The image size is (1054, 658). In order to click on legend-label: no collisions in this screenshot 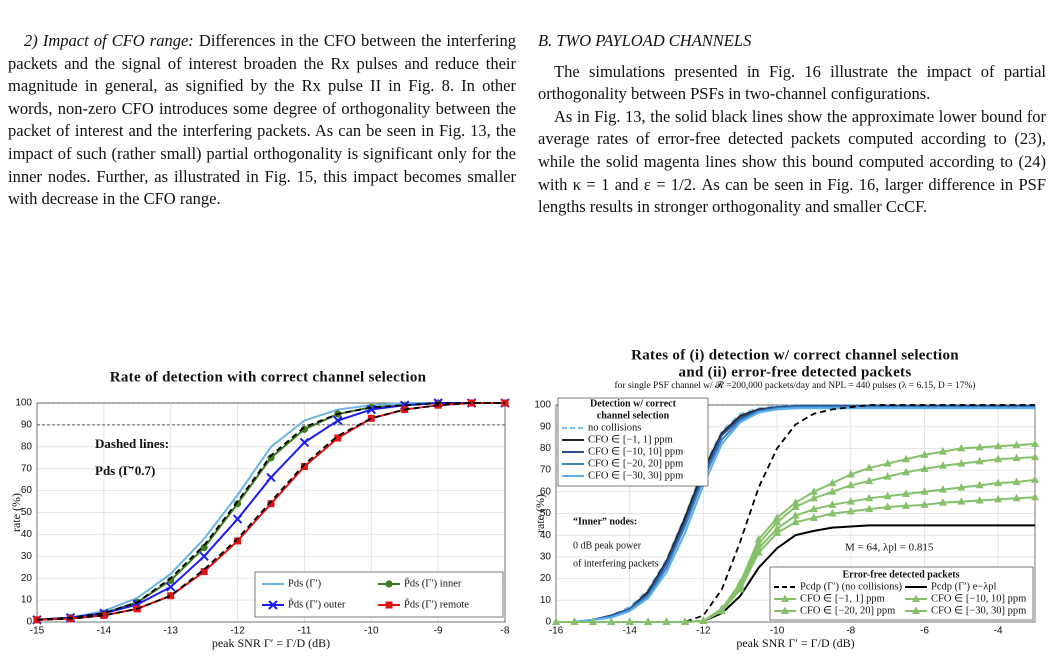, I will do `click(614, 427)`.